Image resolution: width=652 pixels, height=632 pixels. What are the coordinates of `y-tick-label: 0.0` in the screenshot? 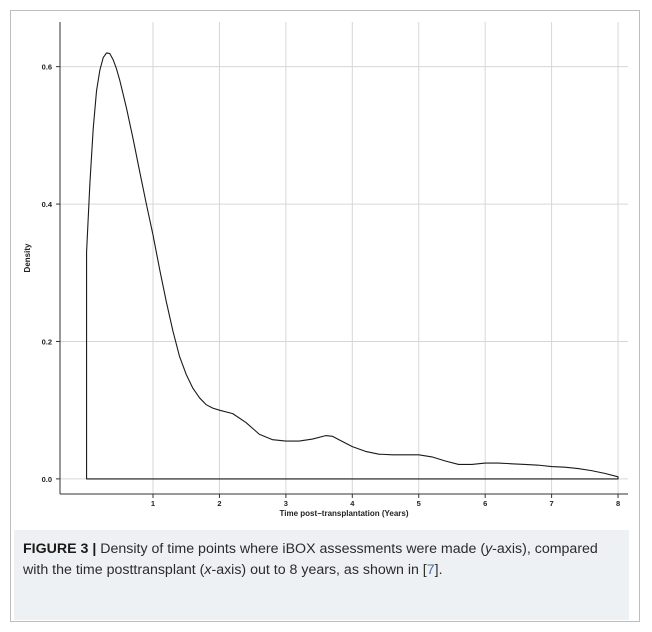 It's located at (47, 479).